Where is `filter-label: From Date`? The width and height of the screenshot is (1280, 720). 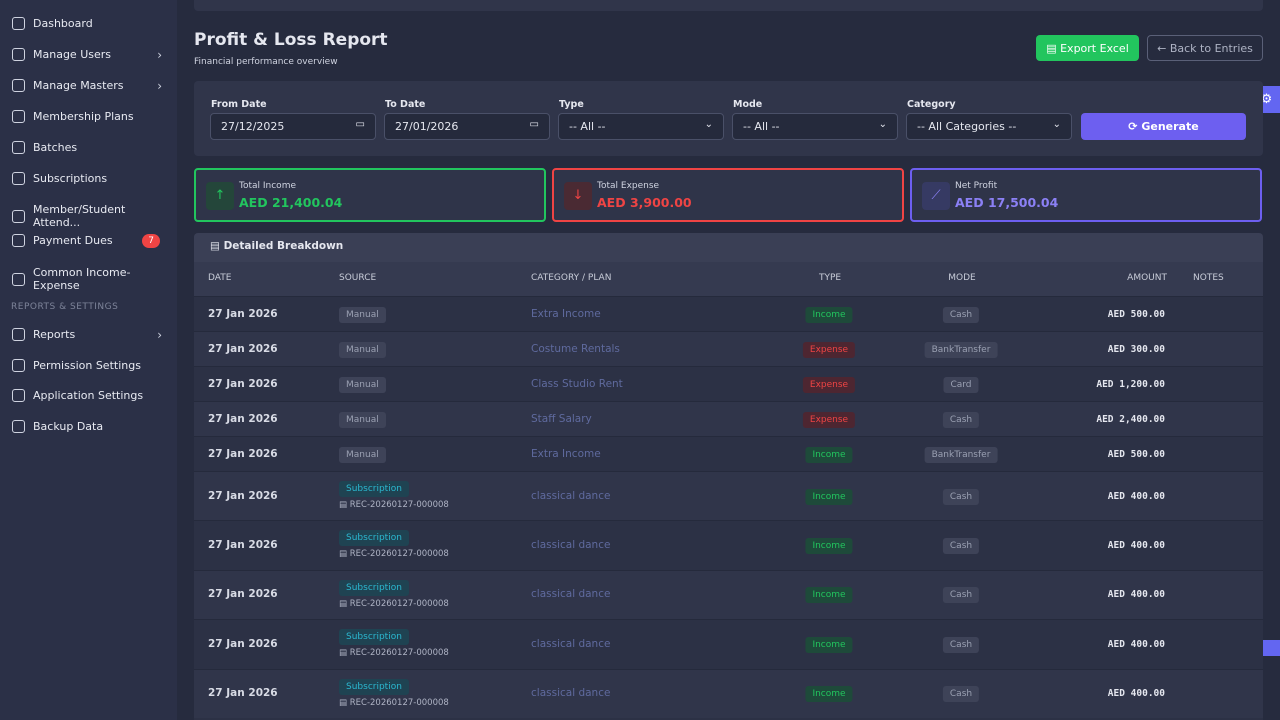 filter-label: From Date is located at coordinates (239, 104).